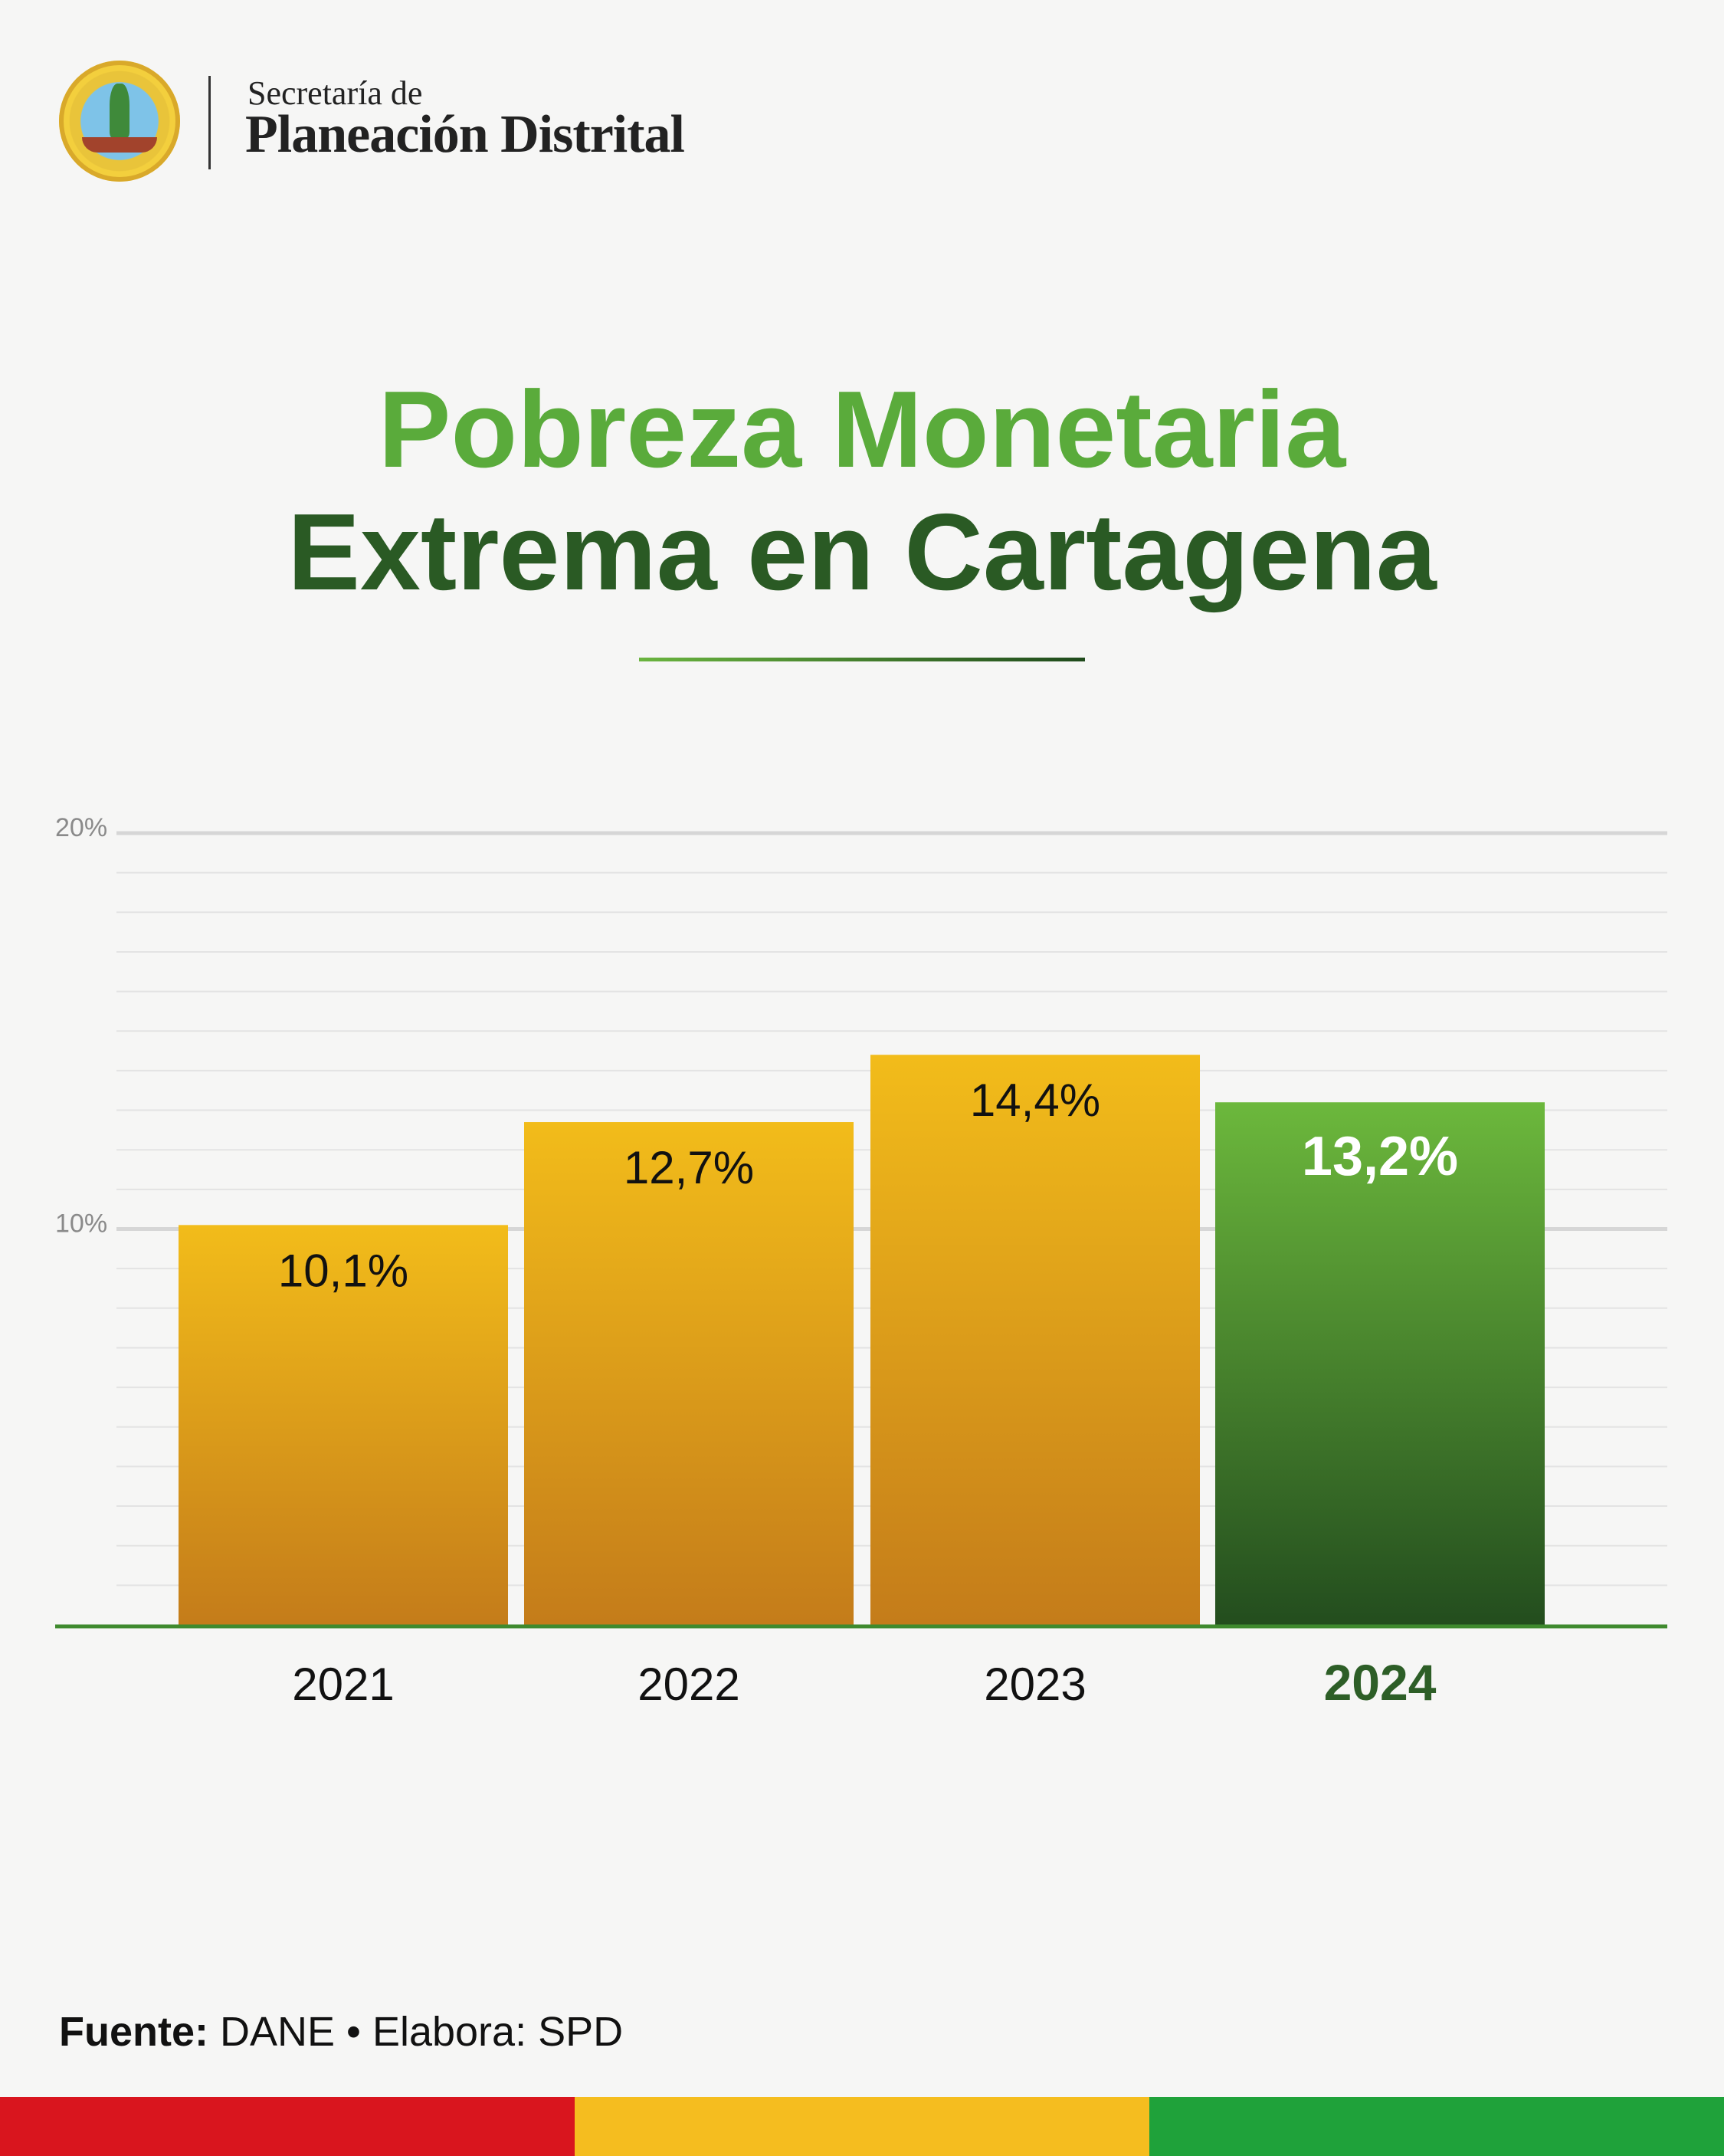 This screenshot has height=2156, width=1724. I want to click on palm-tree-icon, so click(120, 110).